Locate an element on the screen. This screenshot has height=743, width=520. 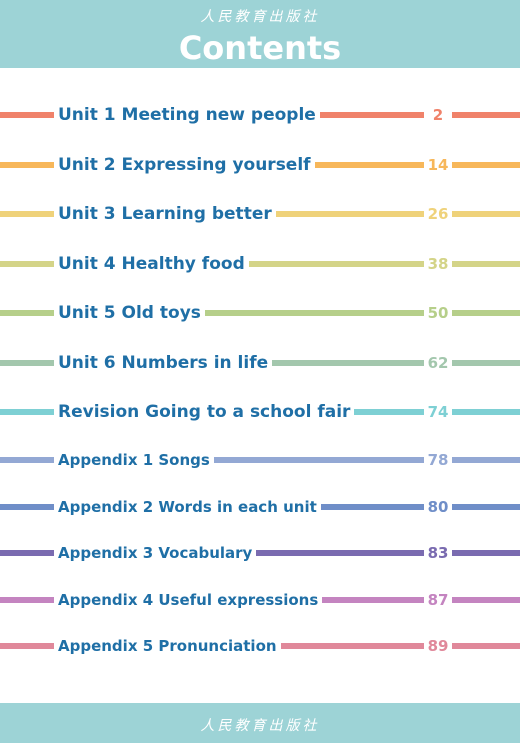
toc-entry-unit-2: Unit 2 Expressing yourself 14 is located at coordinates (260, 165).